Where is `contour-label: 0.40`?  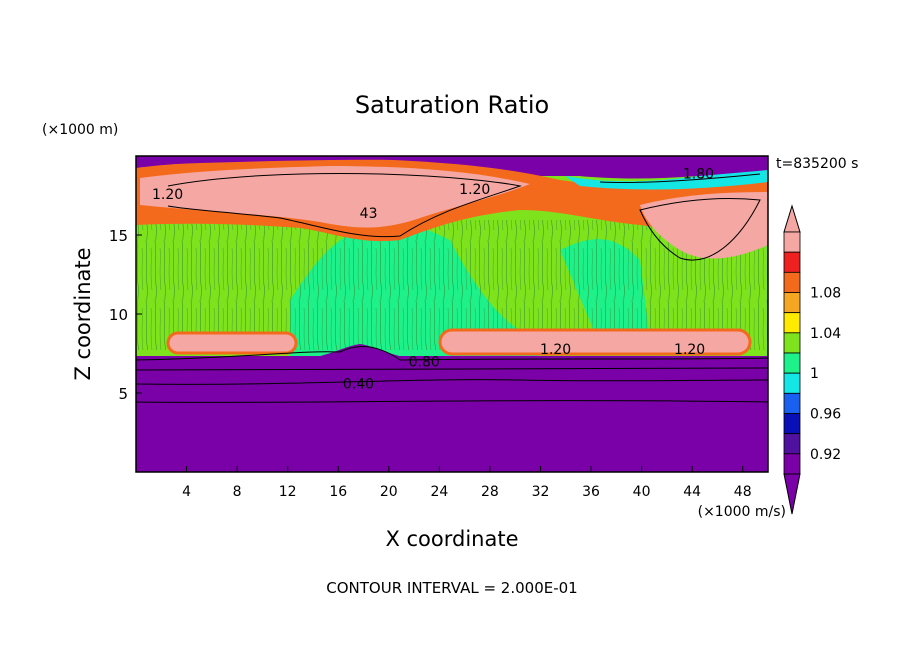
contour-label: 0.40 is located at coordinates (358, 385).